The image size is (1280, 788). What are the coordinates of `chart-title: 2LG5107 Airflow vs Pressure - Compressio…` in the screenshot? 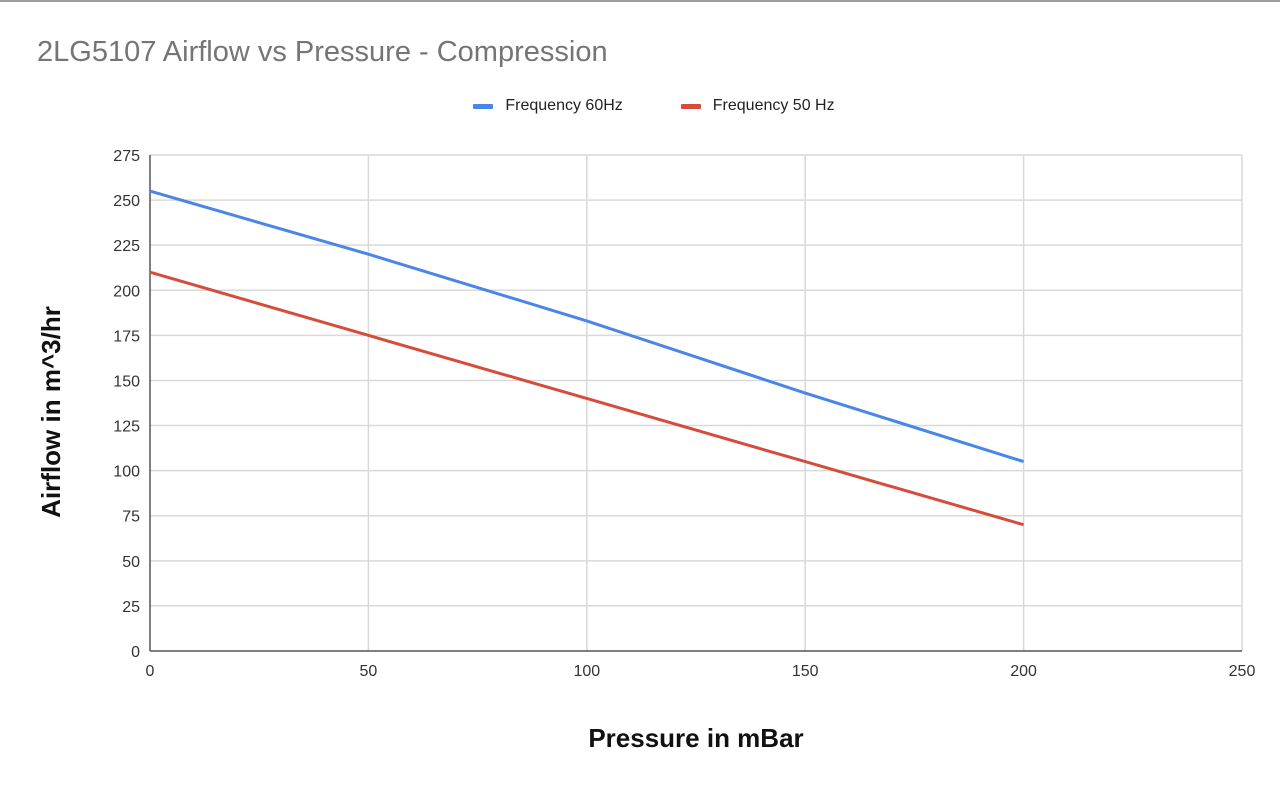 It's located at (322, 52).